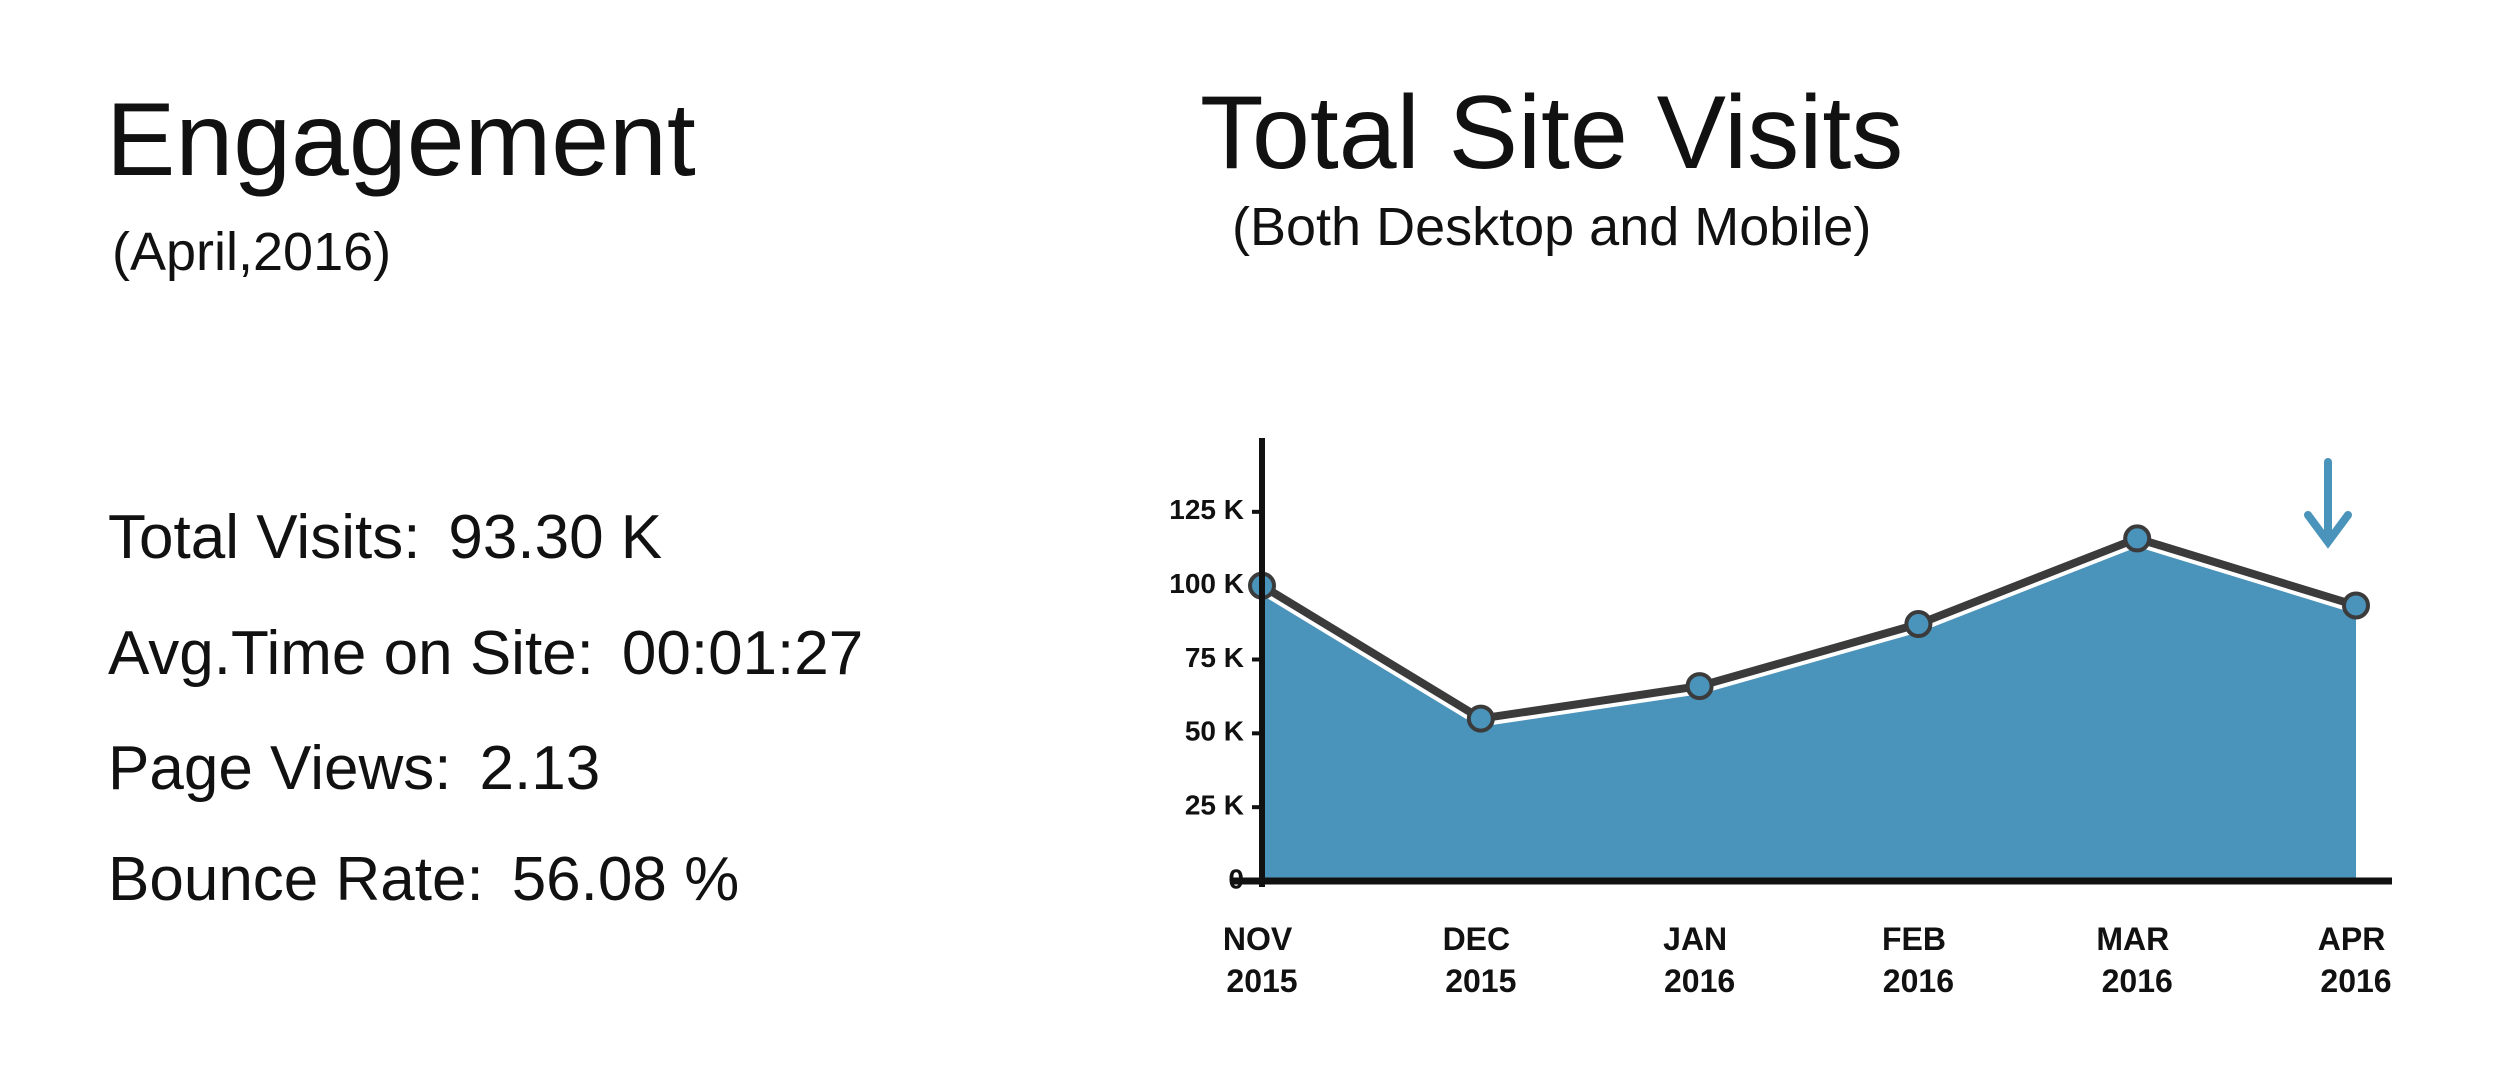  Describe the element at coordinates (1699, 960) in the screenshot. I see `x-tick-label: JAN 2016` at that location.